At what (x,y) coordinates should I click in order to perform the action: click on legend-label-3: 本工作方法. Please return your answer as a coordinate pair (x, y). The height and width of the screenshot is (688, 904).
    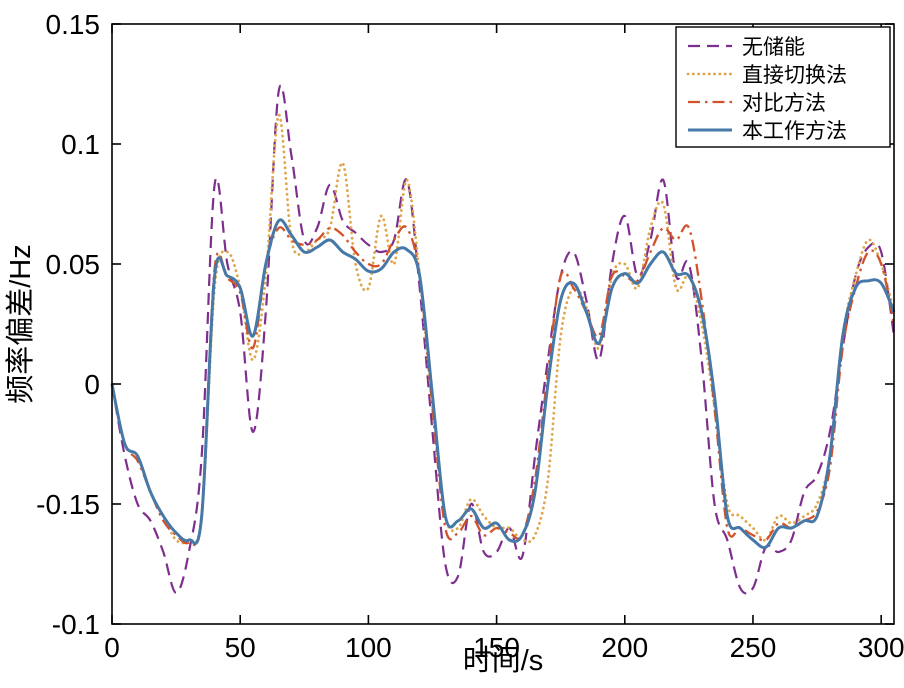
    Looking at the image, I should click on (794, 131).